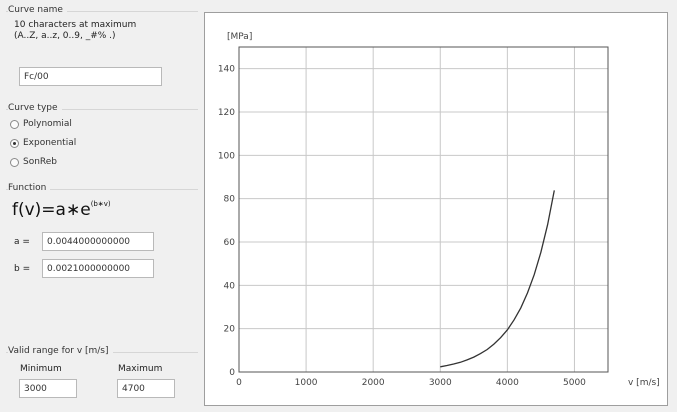 The width and height of the screenshot is (677, 412). What do you see at coordinates (226, 113) in the screenshot?
I see `y-tick-label: 120` at bounding box center [226, 113].